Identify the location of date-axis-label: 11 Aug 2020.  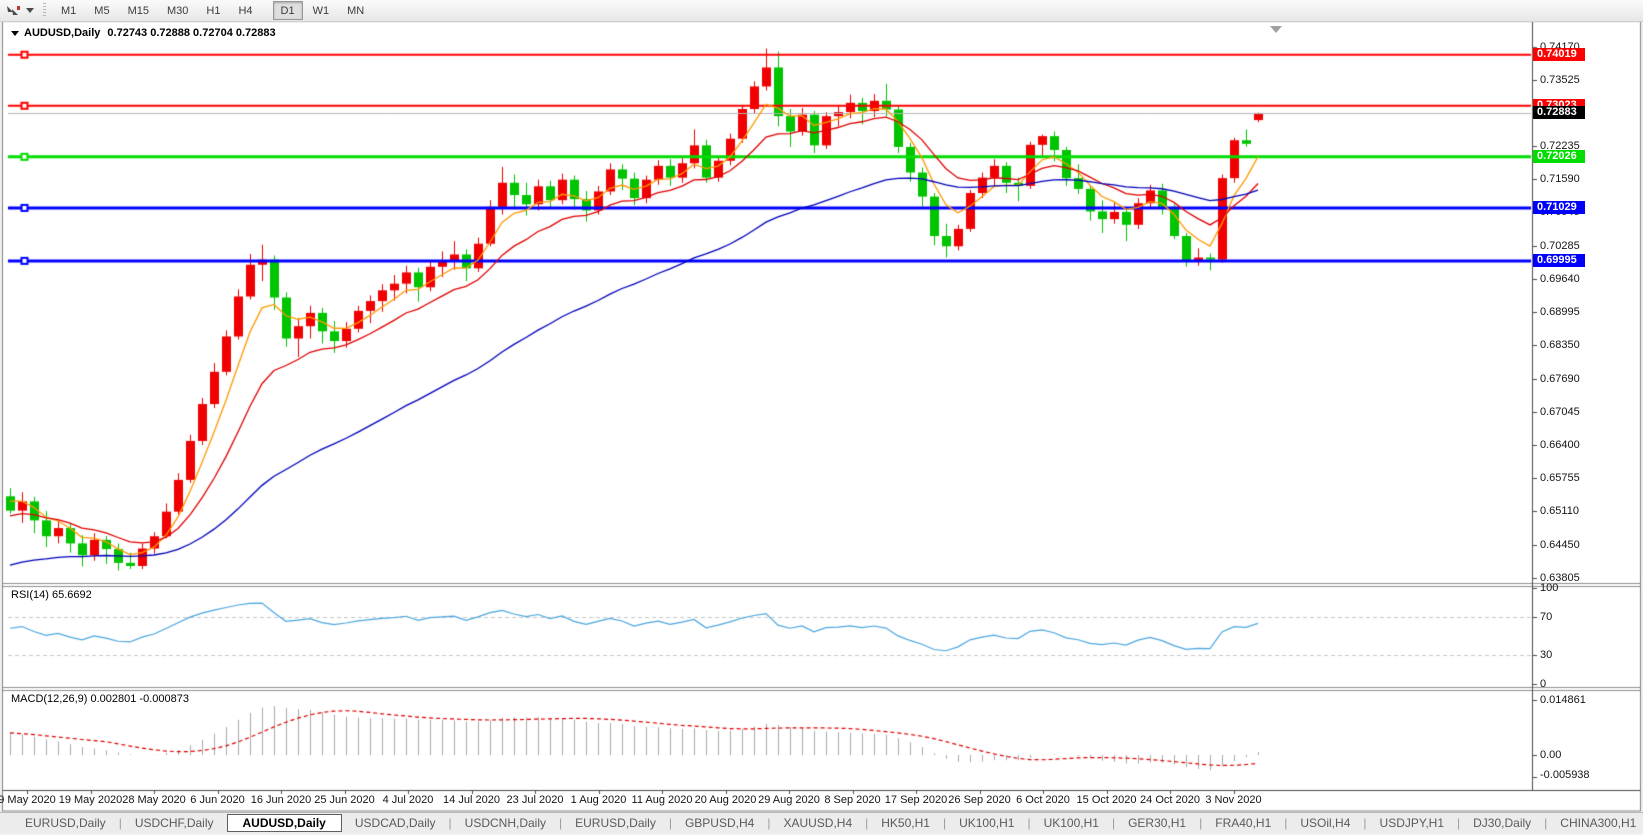
(662, 800).